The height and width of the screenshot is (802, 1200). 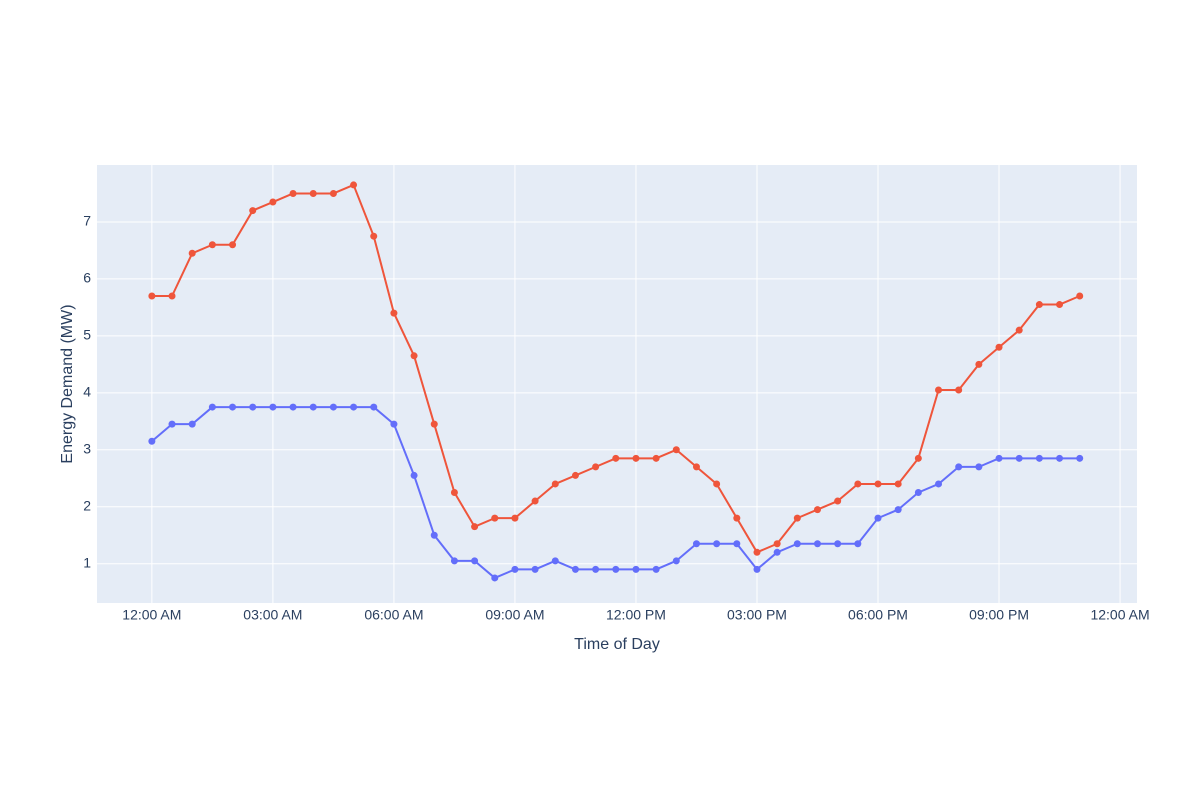 I want to click on x-axis-title: Time of Day, so click(x=617, y=644).